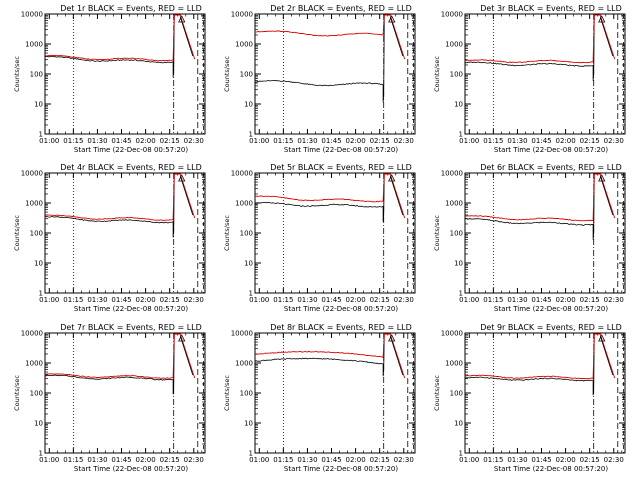  Describe the element at coordinates (131, 8) in the screenshot. I see `panel-title: Det 1r BLACK = Events, RED = LLD` at that location.